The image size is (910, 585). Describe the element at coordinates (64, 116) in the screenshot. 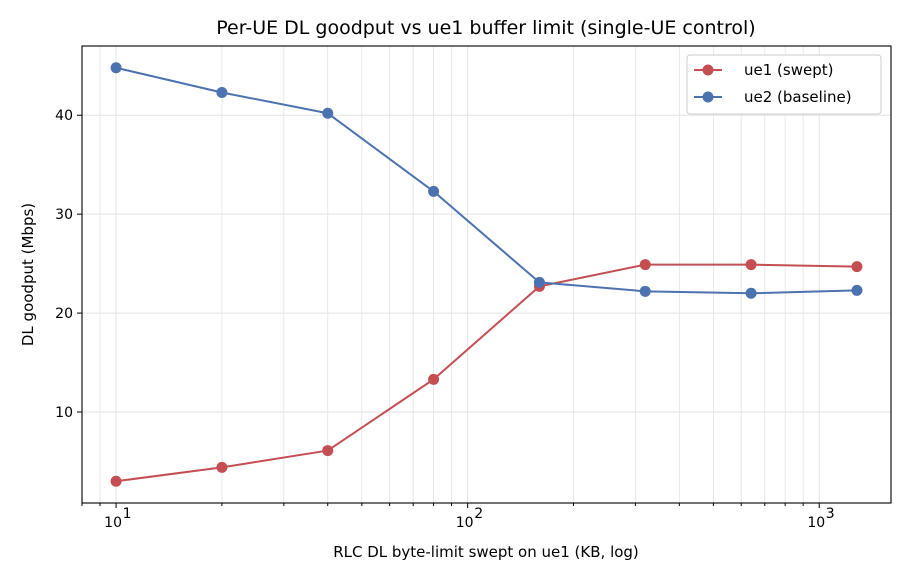

I see `y-tick-label: 40` at that location.